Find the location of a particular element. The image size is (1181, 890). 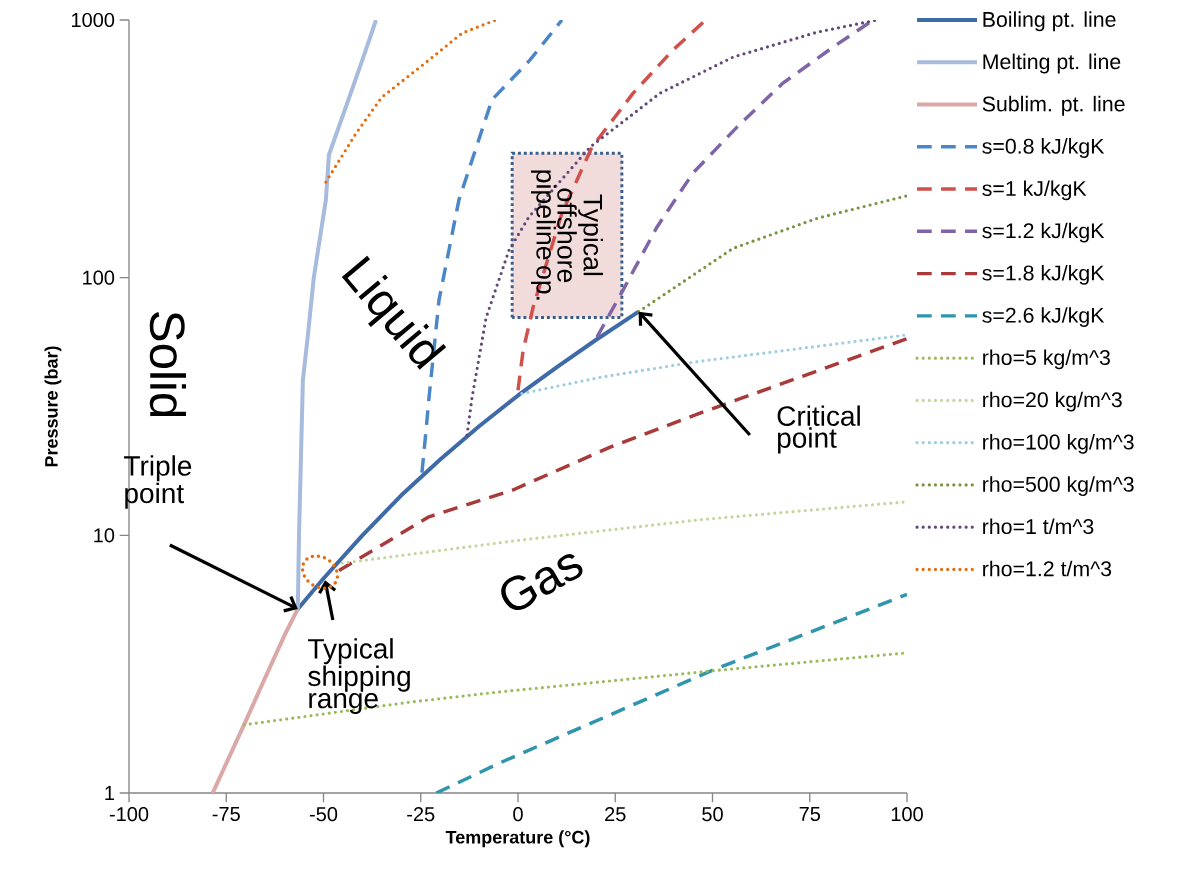

legend-label: rho=5 kg/m^3 is located at coordinates (1046, 359).